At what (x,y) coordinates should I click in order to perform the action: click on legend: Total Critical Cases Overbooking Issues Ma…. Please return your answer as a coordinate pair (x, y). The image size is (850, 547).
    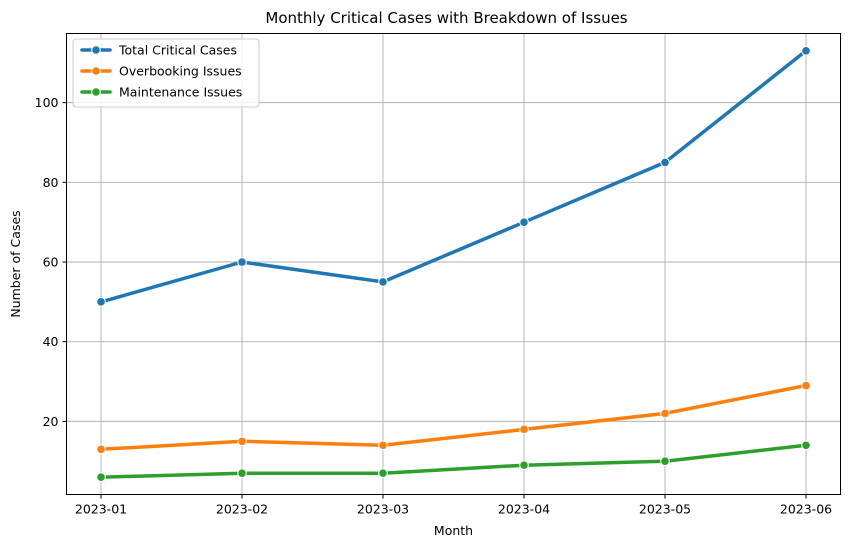
    Looking at the image, I should click on (166, 73).